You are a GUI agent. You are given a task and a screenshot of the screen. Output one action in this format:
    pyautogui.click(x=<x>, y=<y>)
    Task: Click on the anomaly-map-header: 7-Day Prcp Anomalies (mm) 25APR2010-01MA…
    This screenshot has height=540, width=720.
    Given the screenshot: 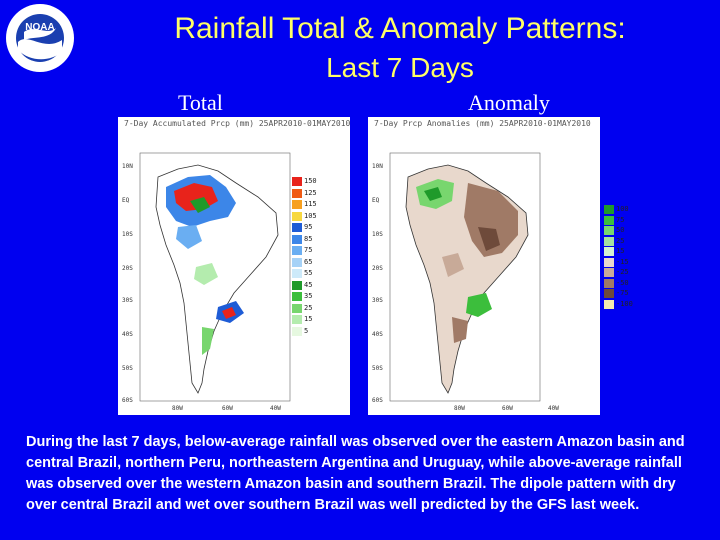 What is the action you would take?
    pyautogui.click(x=482, y=123)
    